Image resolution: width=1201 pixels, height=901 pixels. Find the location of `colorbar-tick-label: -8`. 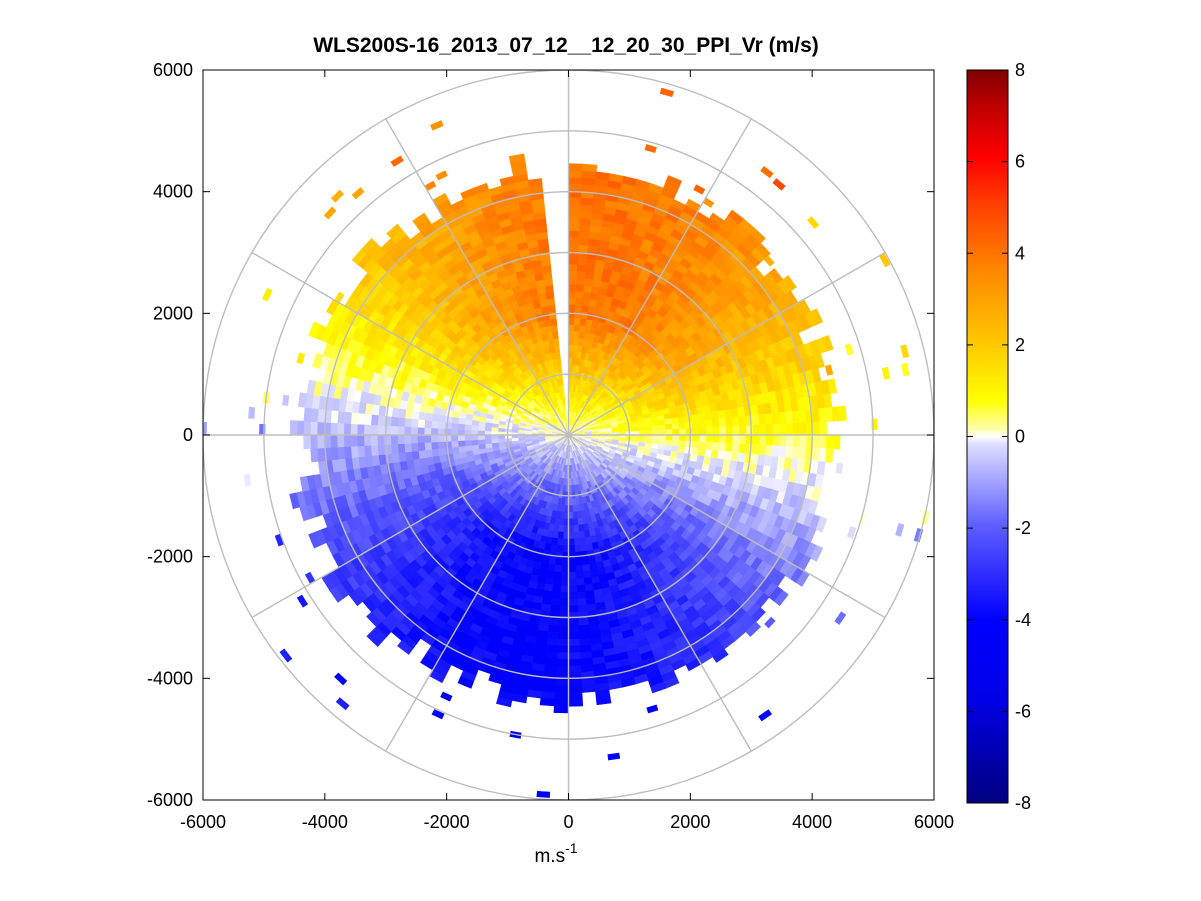

colorbar-tick-label: -8 is located at coordinates (1023, 803).